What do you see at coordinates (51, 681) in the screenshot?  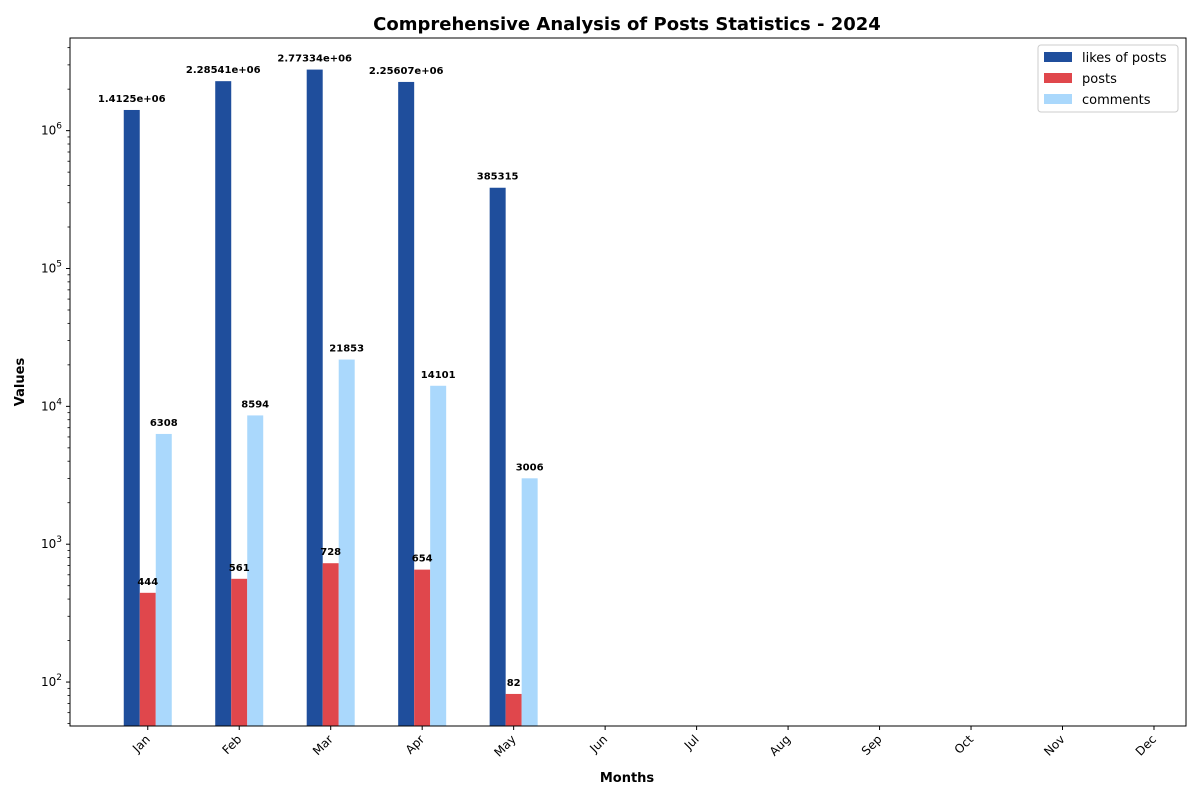 I see `y-tick-label: 10²` at bounding box center [51, 681].